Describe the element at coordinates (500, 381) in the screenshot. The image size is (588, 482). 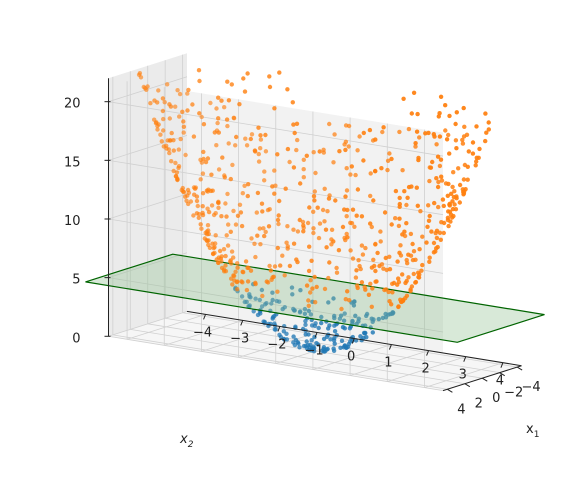
I see `x2-tick-label: 4` at that location.